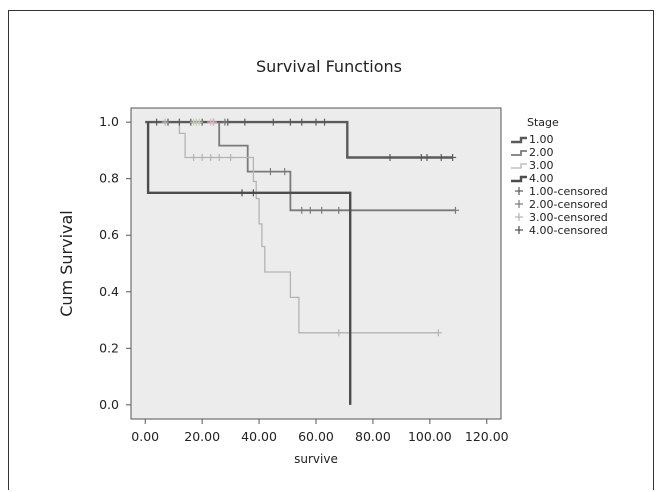  What do you see at coordinates (316, 459) in the screenshot?
I see `x-axis-title: survive` at bounding box center [316, 459].